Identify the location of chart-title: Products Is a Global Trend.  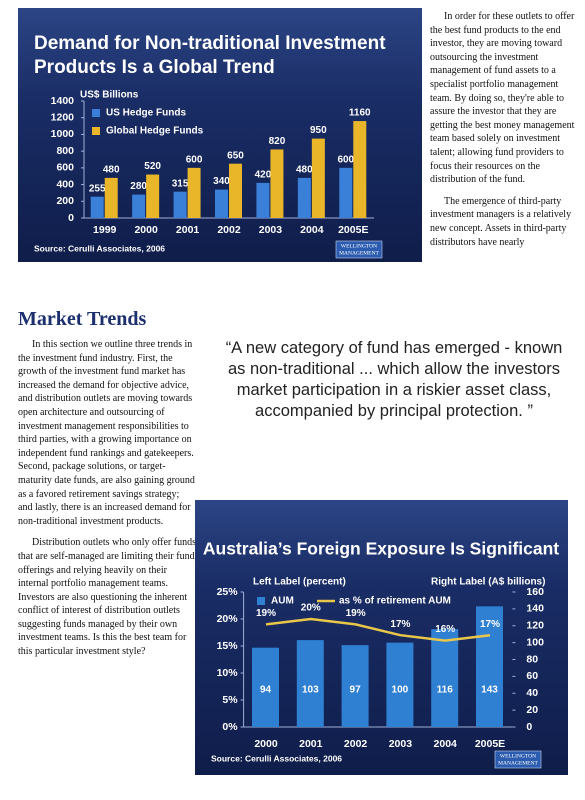
(154, 67).